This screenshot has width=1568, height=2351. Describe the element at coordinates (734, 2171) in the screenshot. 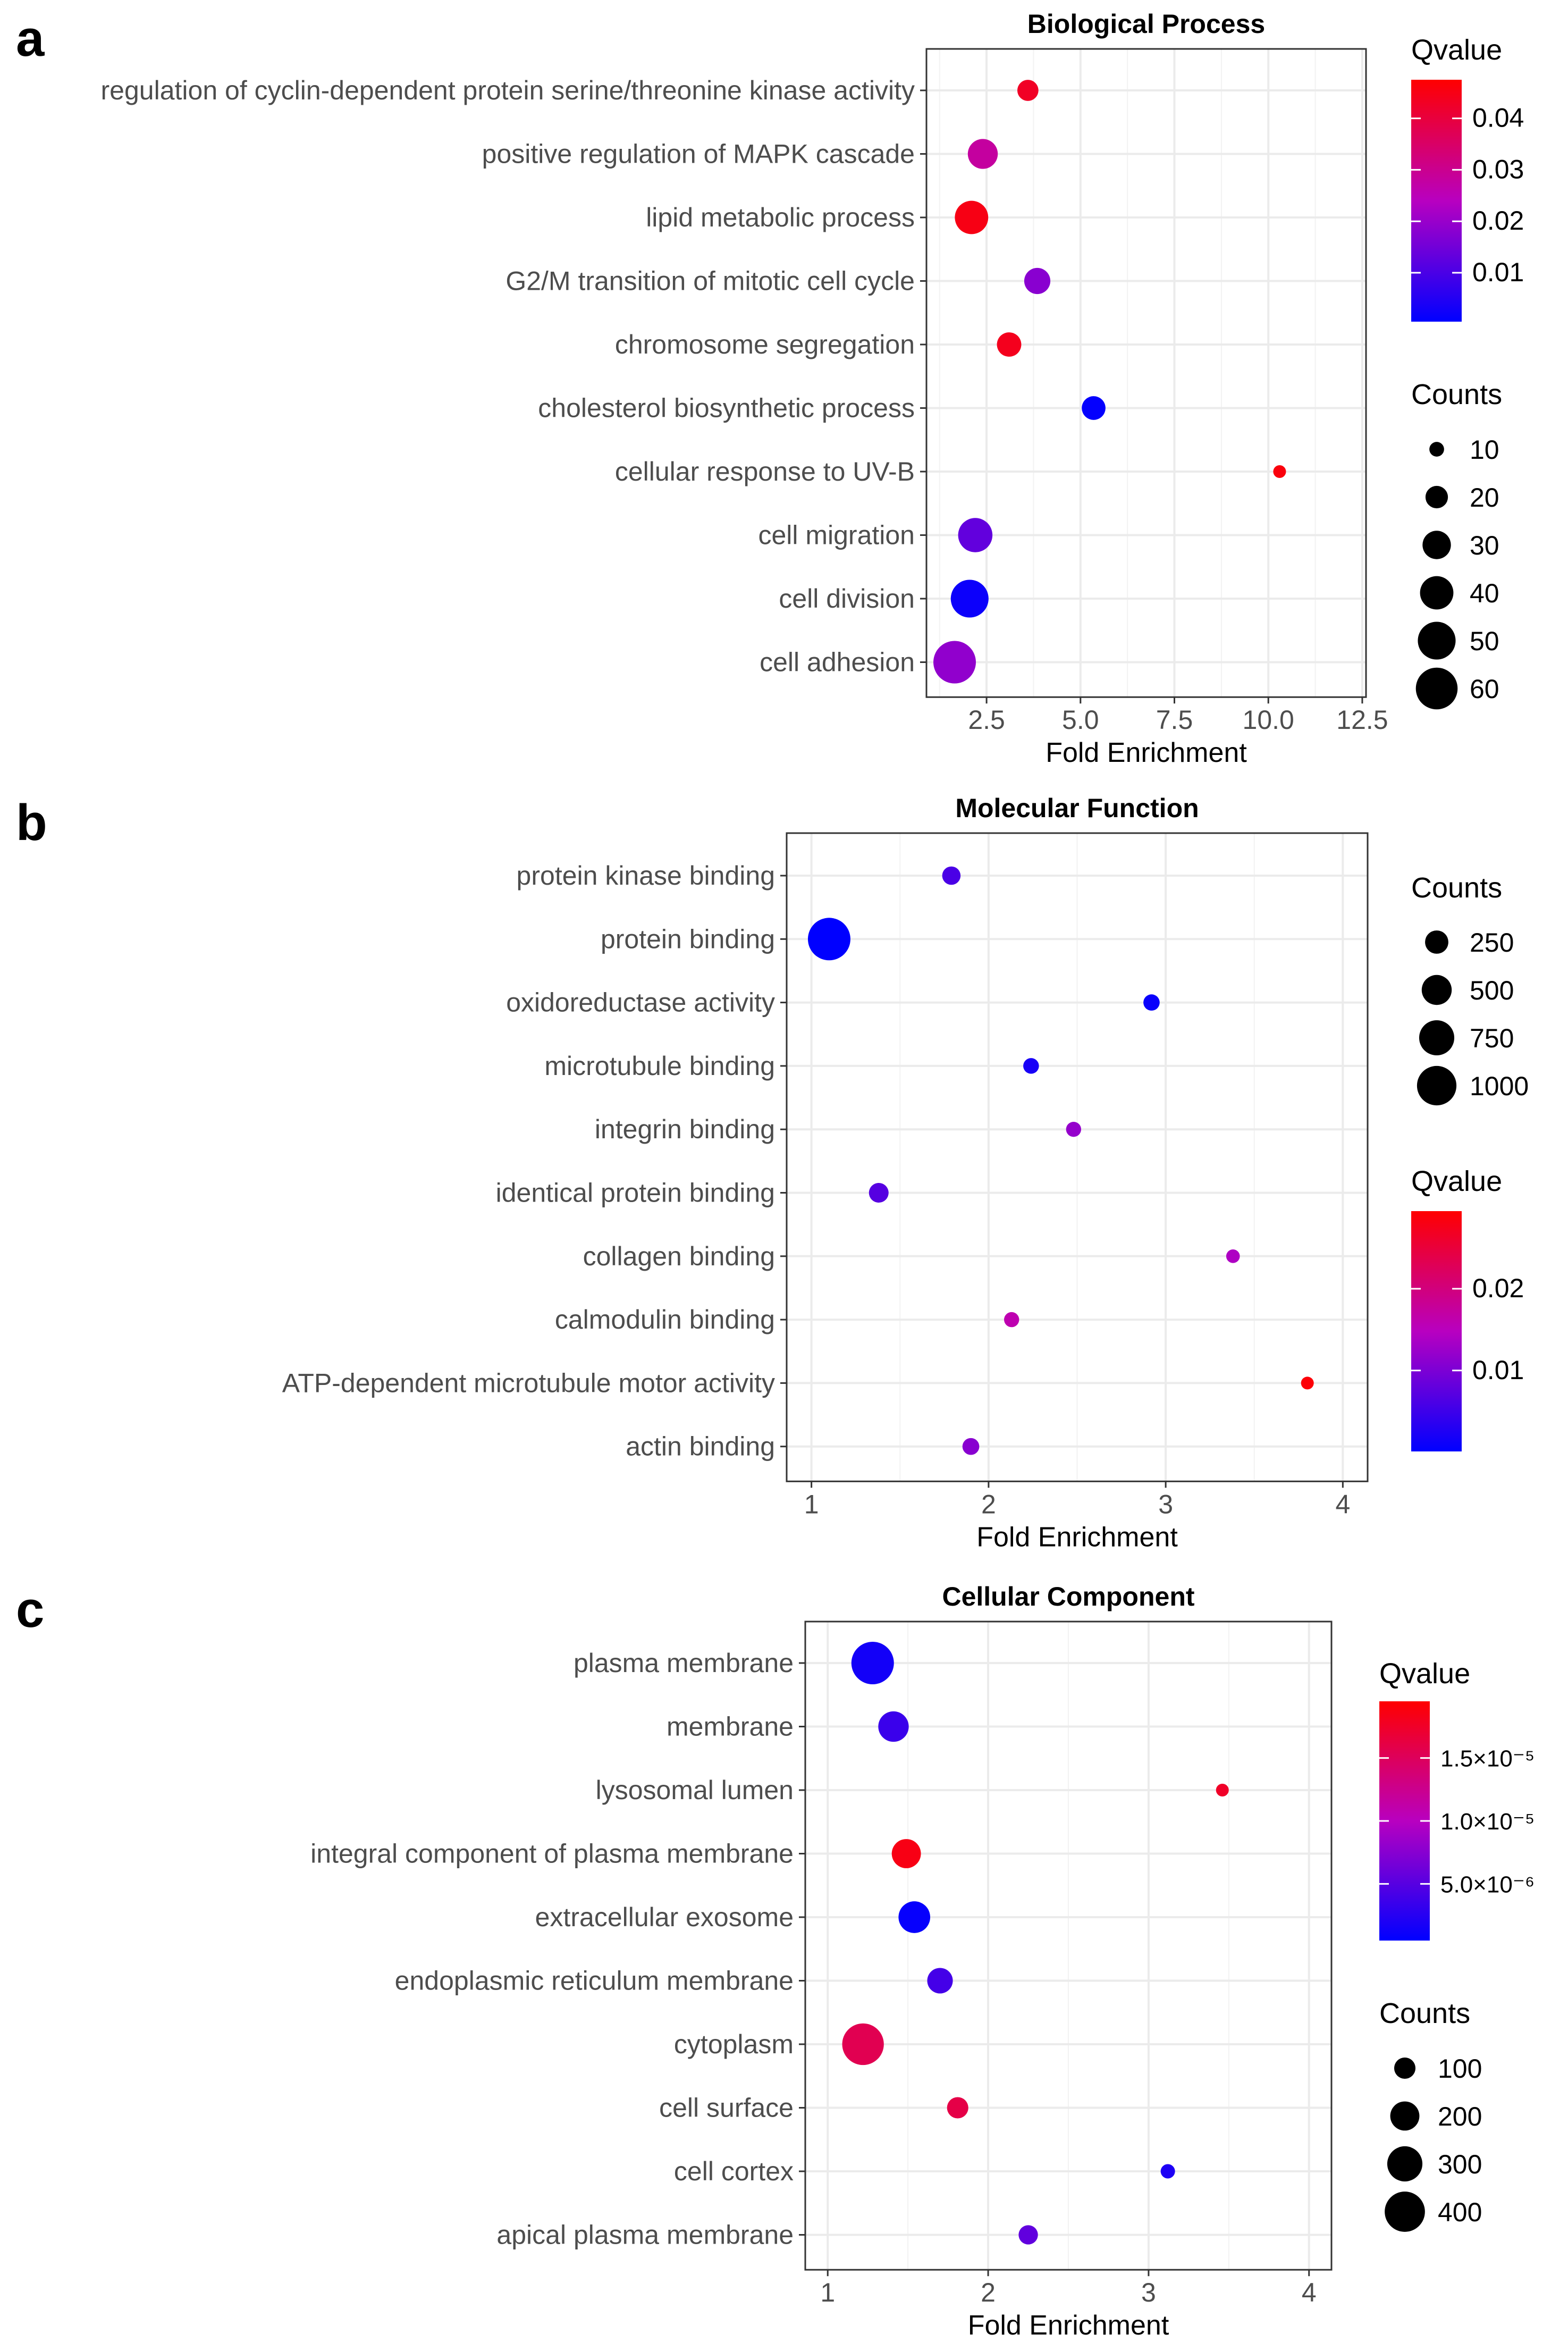

I see `y-tick-label-cell-cortex: cell cortex` at that location.